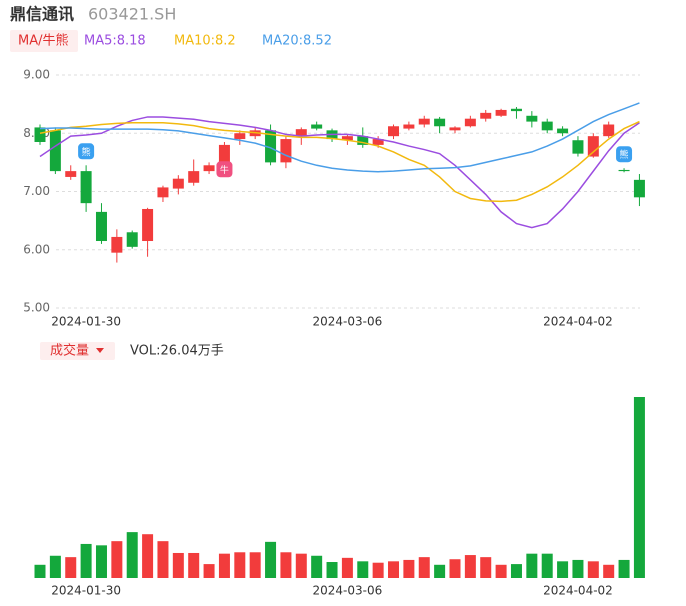 This screenshot has width=686, height=606. I want to click on y-tick-label: 5.00, so click(36, 308).